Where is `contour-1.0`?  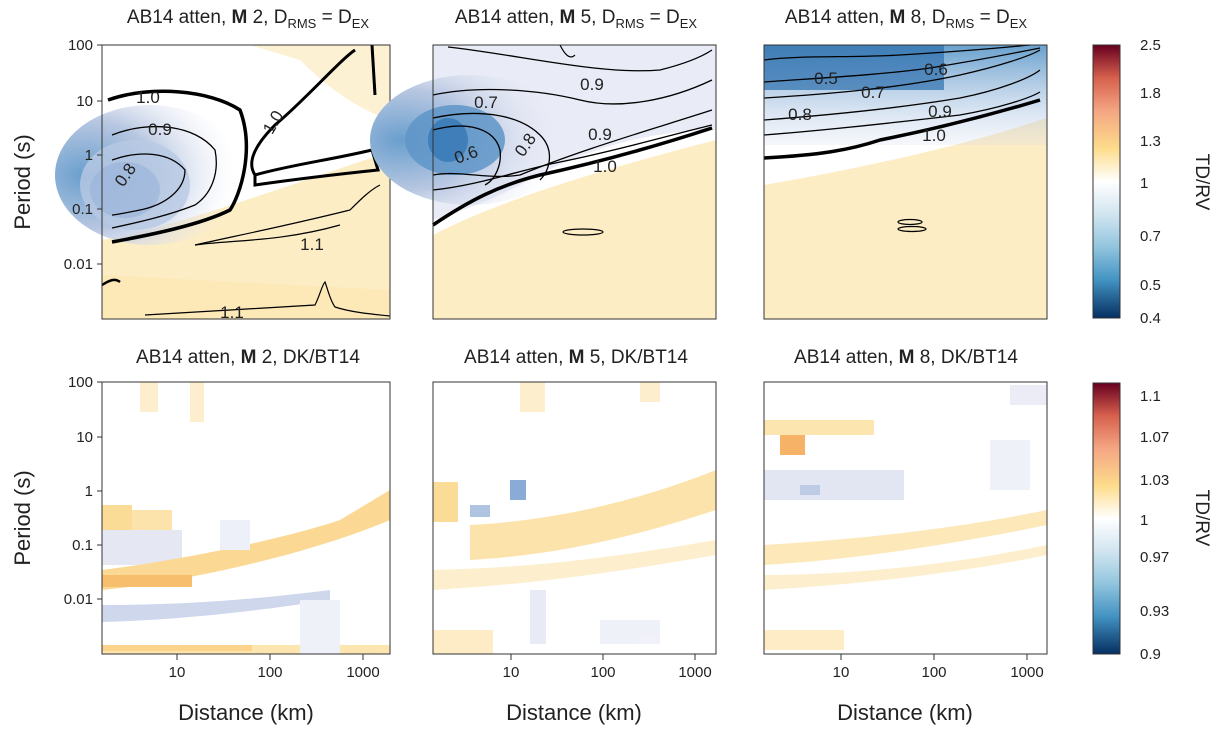
contour-1.0 is located at coordinates (178, 166).